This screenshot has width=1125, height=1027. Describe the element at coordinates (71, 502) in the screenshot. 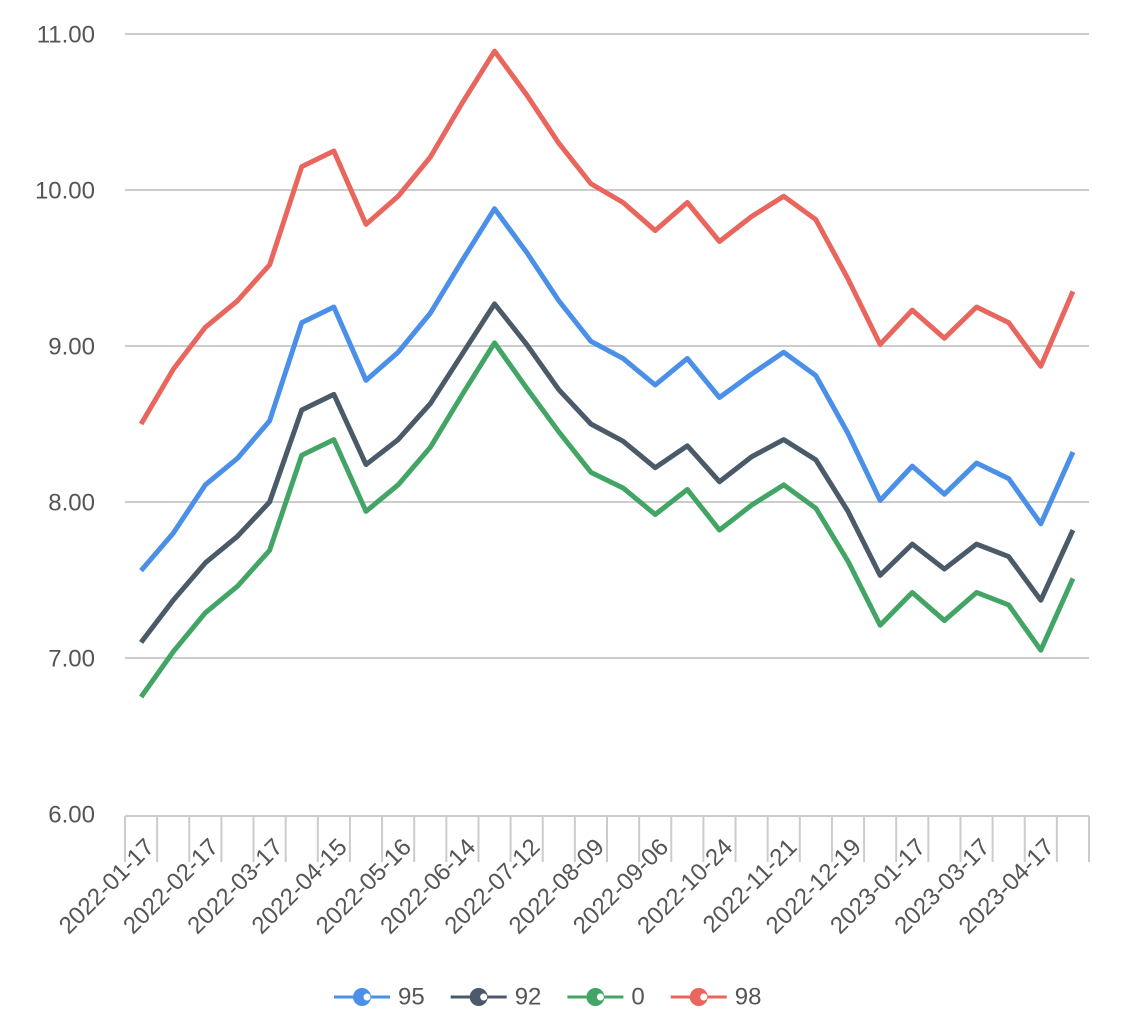

I see `y-tick-label: 8.00` at that location.